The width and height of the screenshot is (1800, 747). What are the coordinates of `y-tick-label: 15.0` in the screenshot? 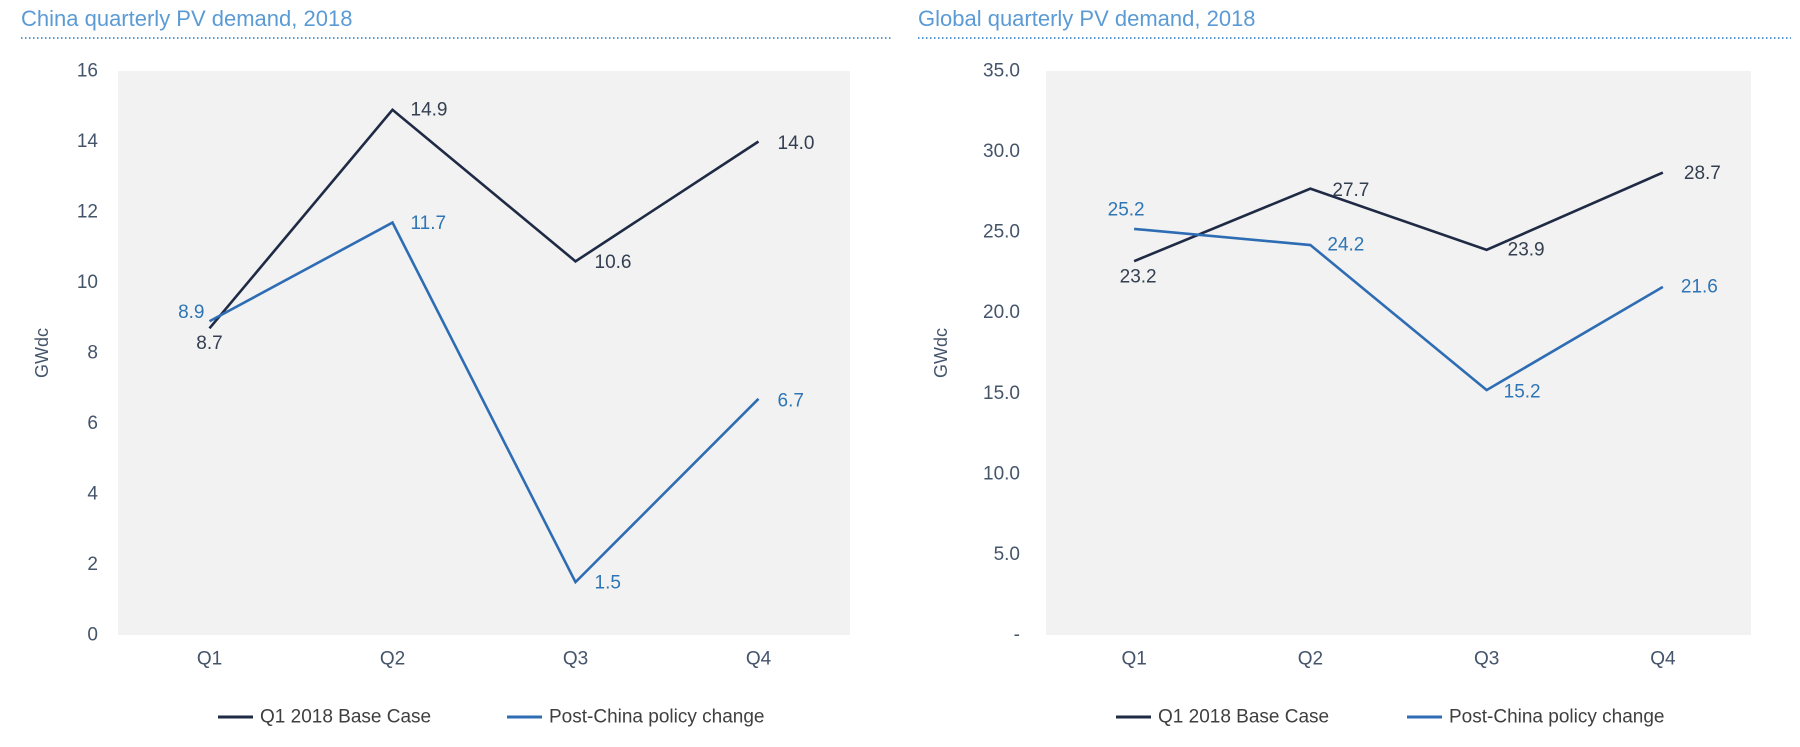 It's located at (1001, 393).